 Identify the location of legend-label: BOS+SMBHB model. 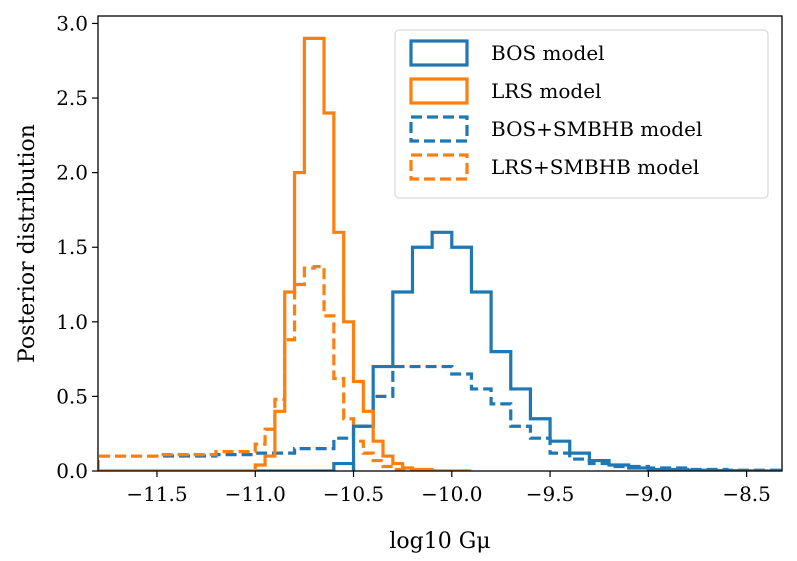
(596, 129).